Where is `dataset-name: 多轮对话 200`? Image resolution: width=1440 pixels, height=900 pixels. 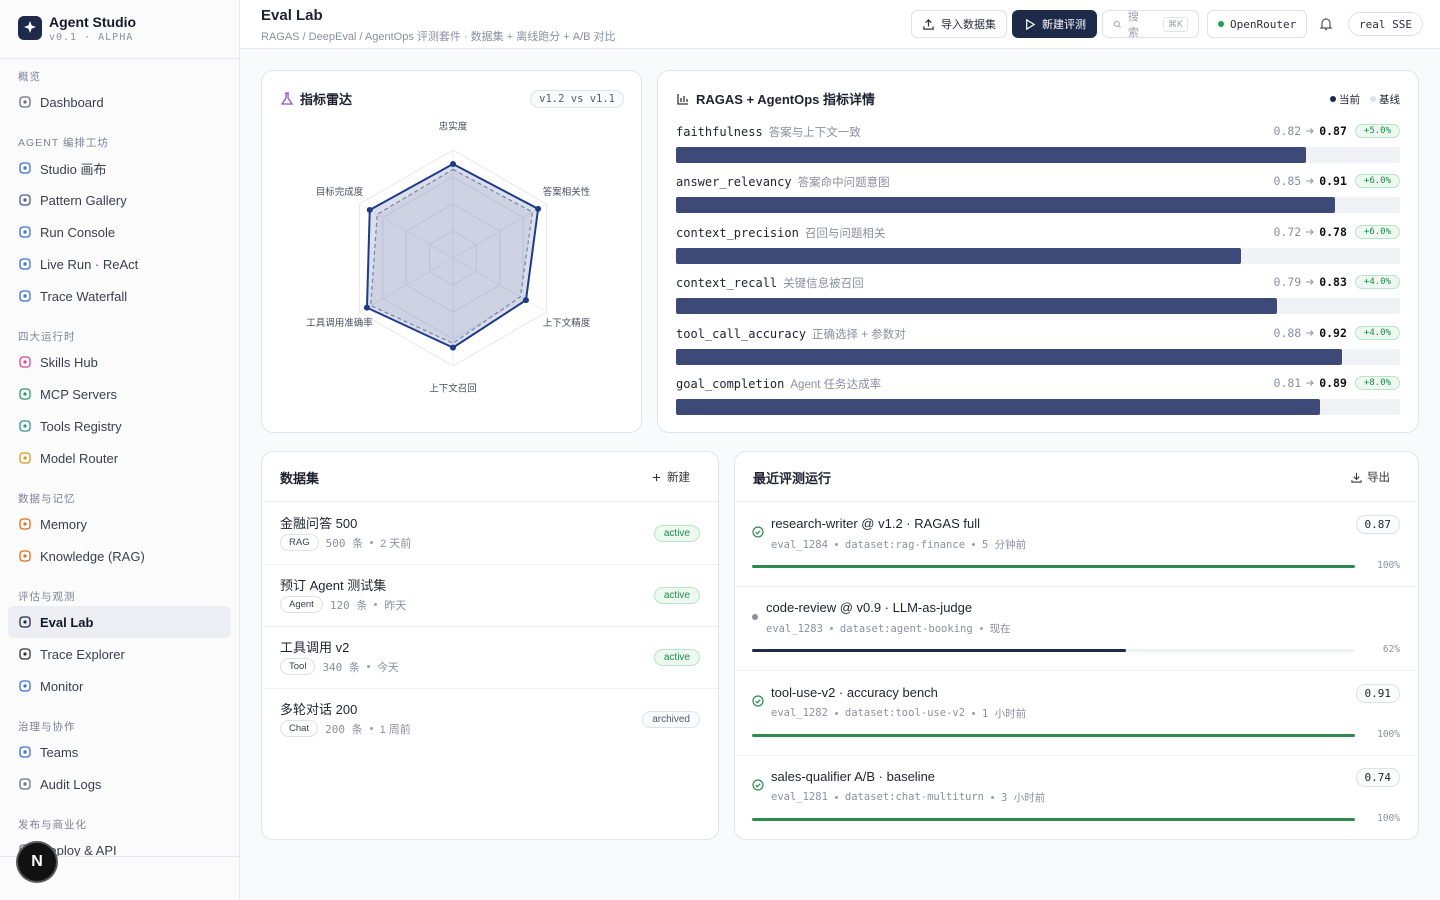 dataset-name: 多轮对话 200 is located at coordinates (319, 709).